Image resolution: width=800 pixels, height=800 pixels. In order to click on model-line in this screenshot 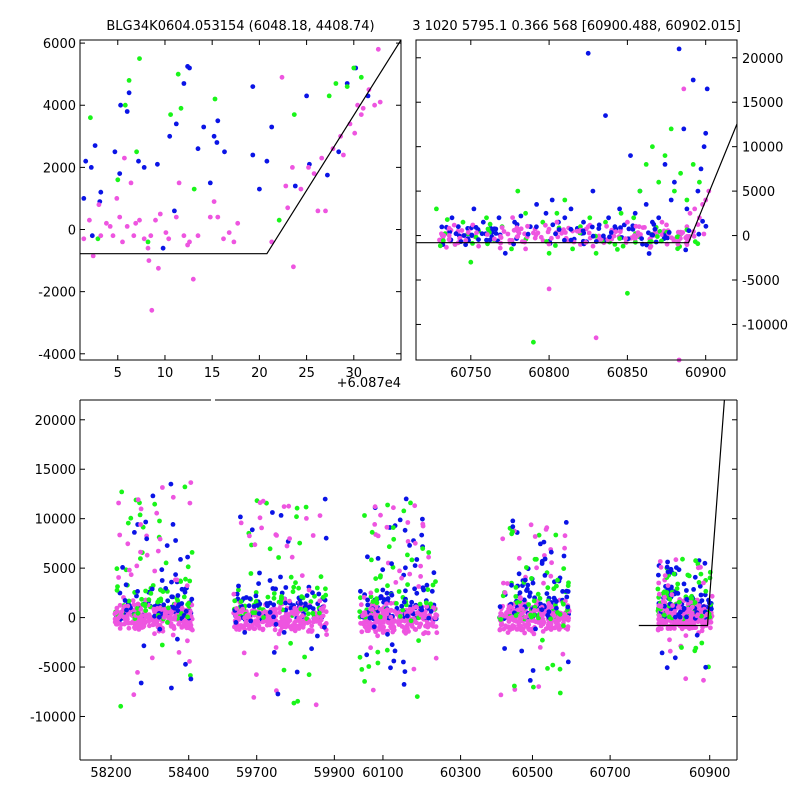, I will do `click(576, 183)`.